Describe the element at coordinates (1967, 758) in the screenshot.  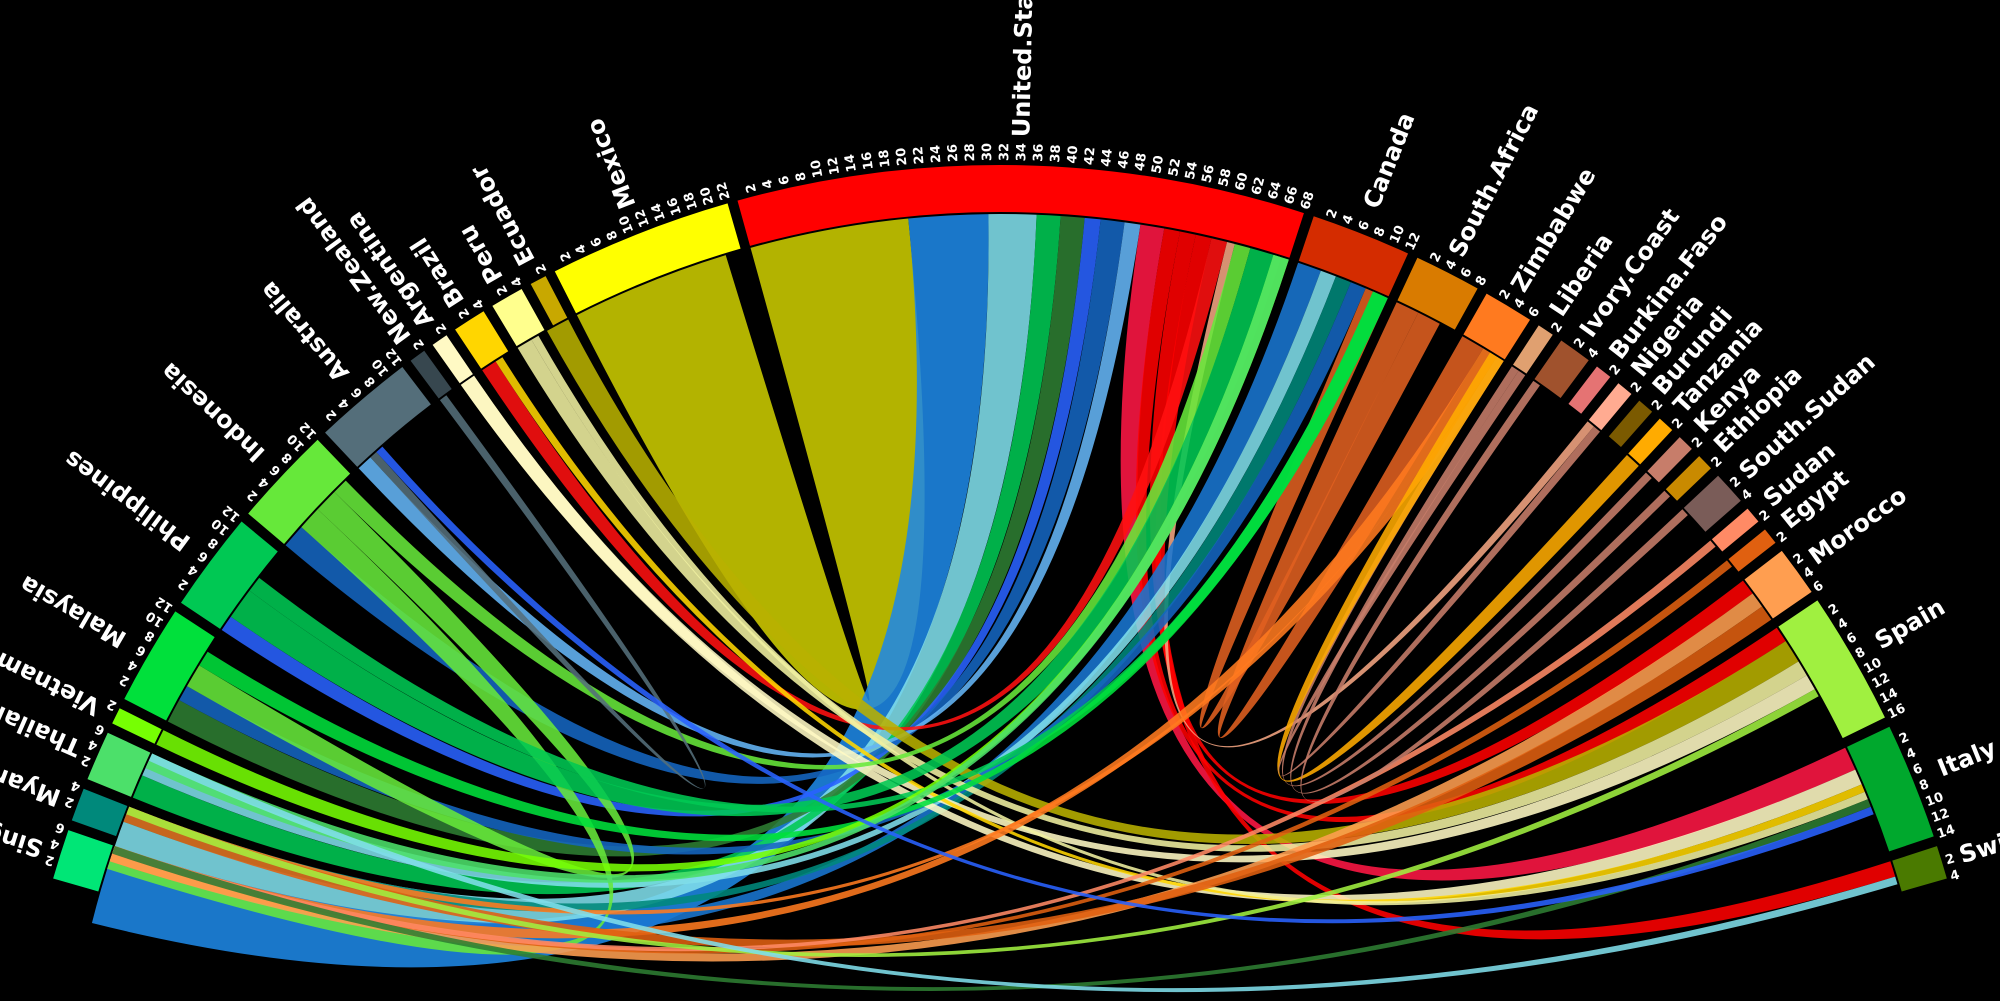
I see `sector-label-italy: Italy` at that location.